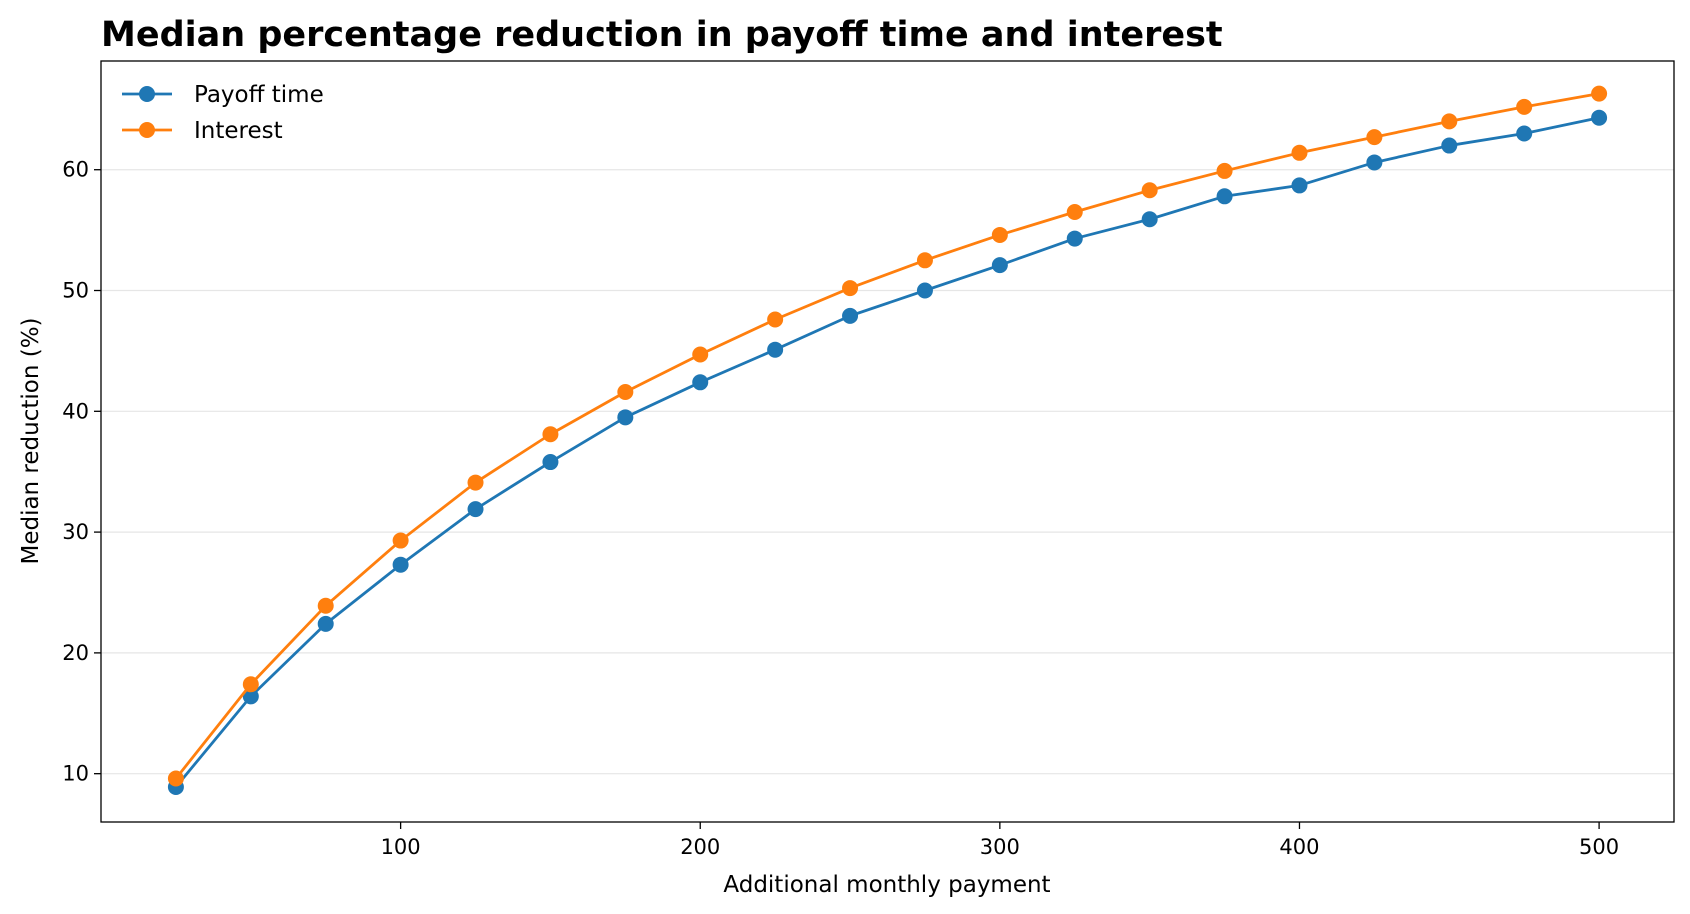 The width and height of the screenshot is (1690, 914). What do you see at coordinates (259, 95) in the screenshot?
I see `legend-label-0: Payoff time` at bounding box center [259, 95].